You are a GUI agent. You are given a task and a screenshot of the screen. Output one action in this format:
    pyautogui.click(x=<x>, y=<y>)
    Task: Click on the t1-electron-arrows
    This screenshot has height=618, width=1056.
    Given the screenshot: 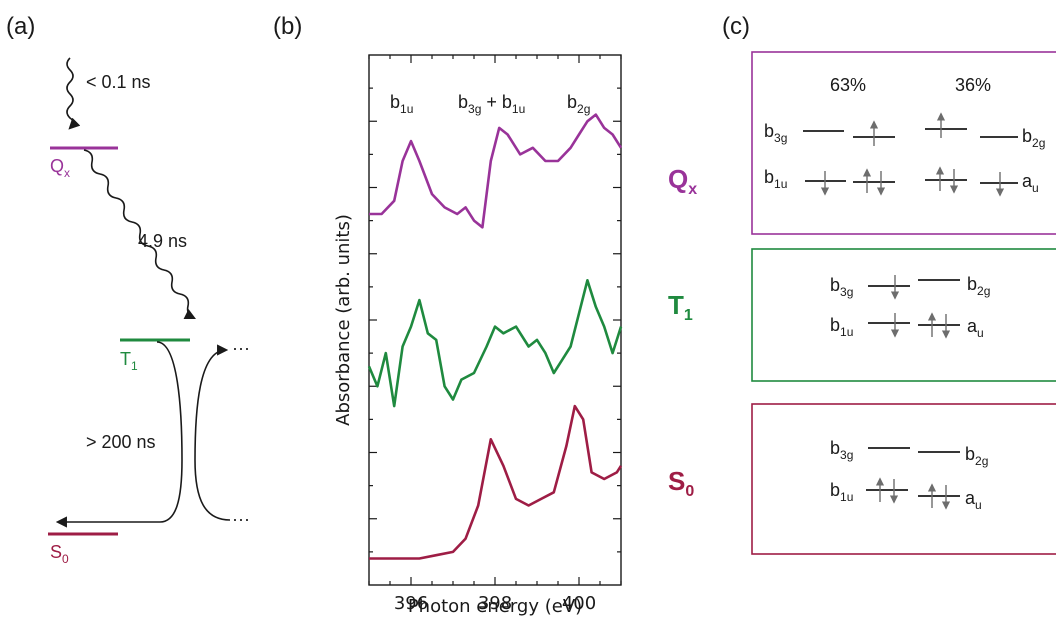 What is the action you would take?
    pyautogui.click(x=920, y=307)
    